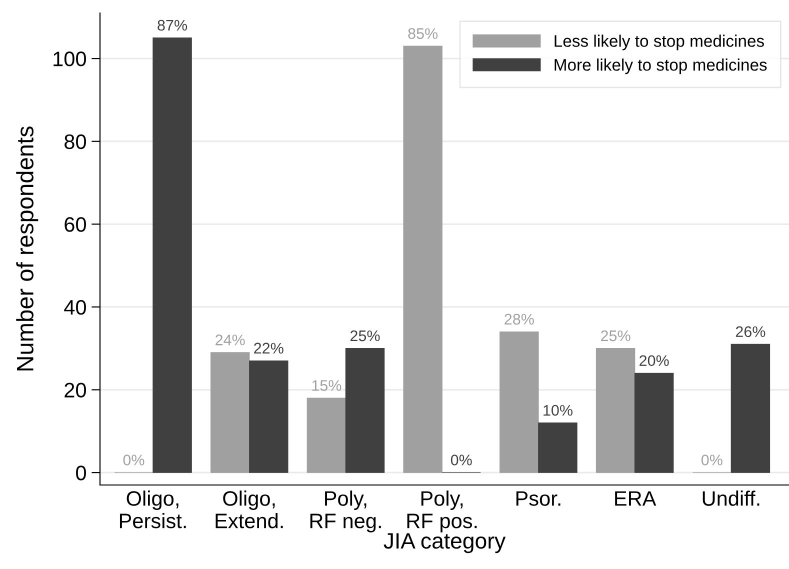 The image size is (789, 569). What do you see at coordinates (27, 248) in the screenshot?
I see `y-axis-title: Number of respondents` at bounding box center [27, 248].